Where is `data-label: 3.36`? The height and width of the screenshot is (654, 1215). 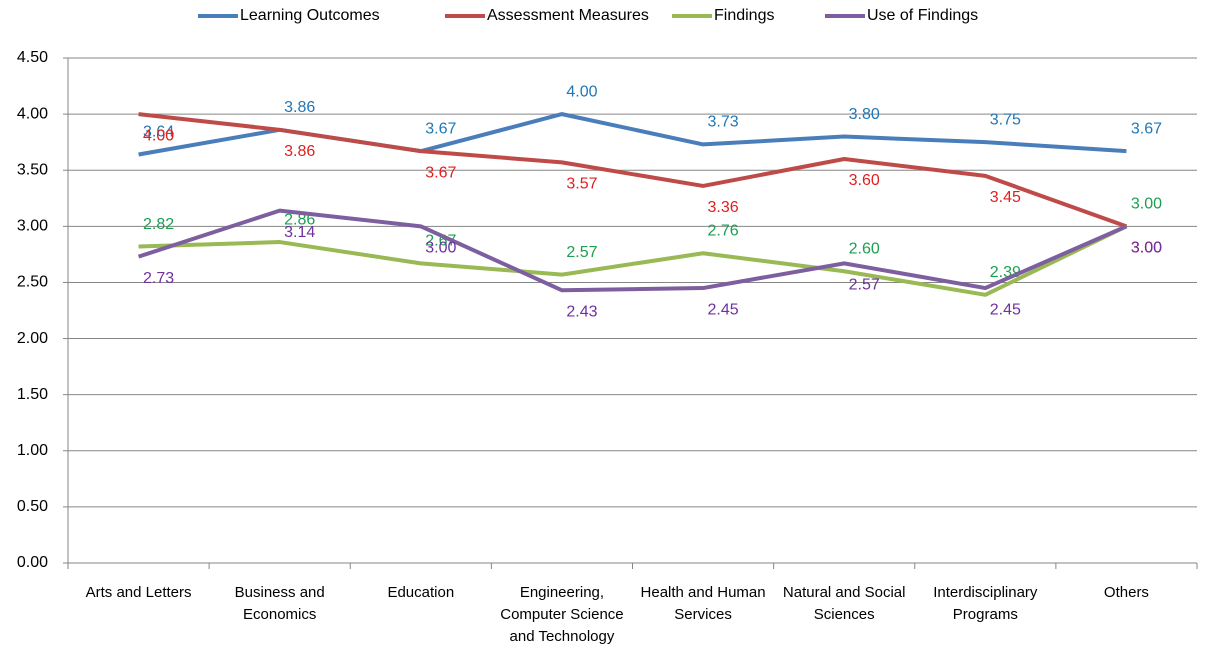
data-label: 3.36 is located at coordinates (722, 207).